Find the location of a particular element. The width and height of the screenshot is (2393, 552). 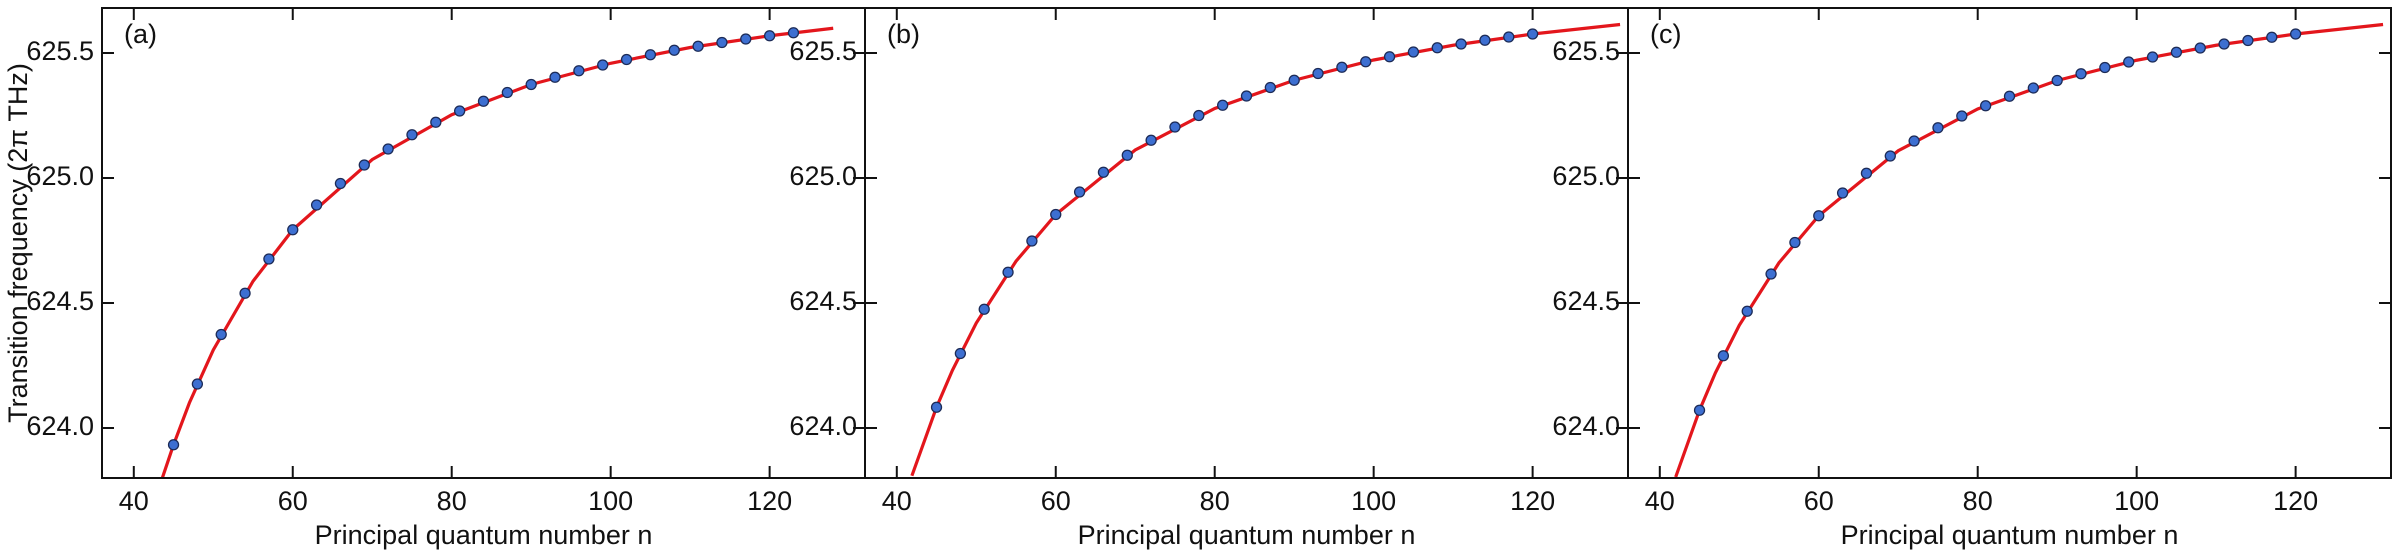

panel-label: (b) is located at coordinates (903, 34).